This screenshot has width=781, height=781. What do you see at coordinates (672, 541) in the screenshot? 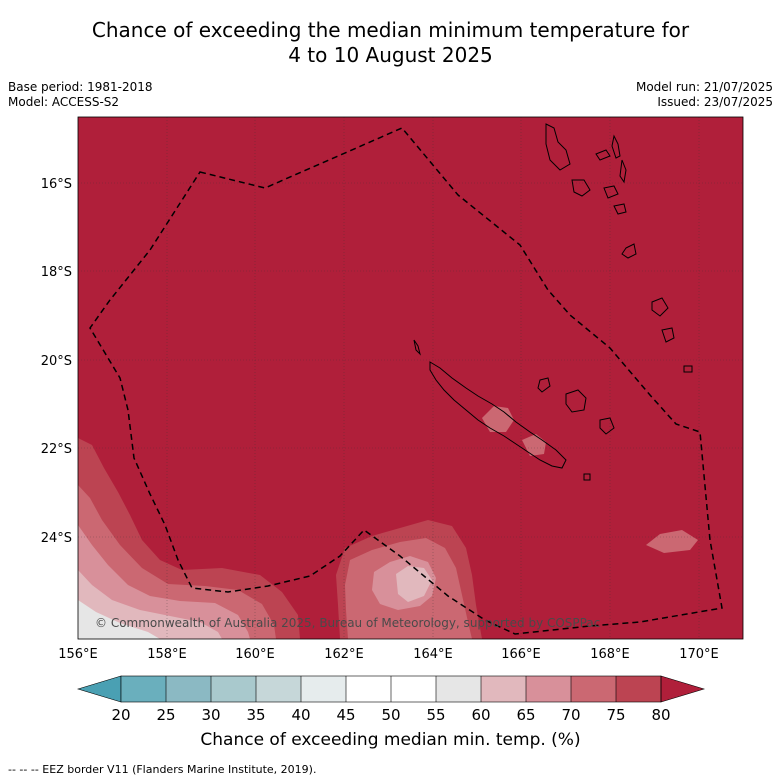
I see `contour-65-70-east` at bounding box center [672, 541].